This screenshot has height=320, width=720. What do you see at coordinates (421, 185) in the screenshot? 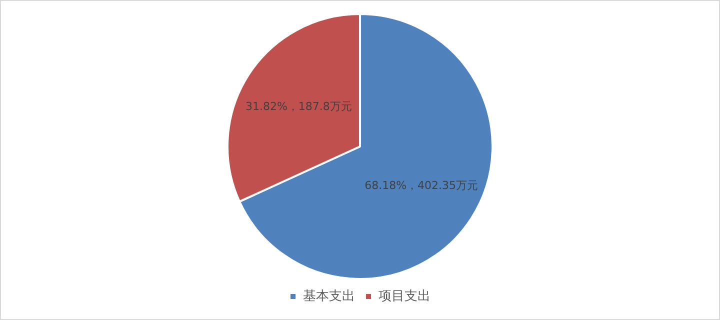
I see `data-label: 68.18%，402.35万元` at bounding box center [421, 185].